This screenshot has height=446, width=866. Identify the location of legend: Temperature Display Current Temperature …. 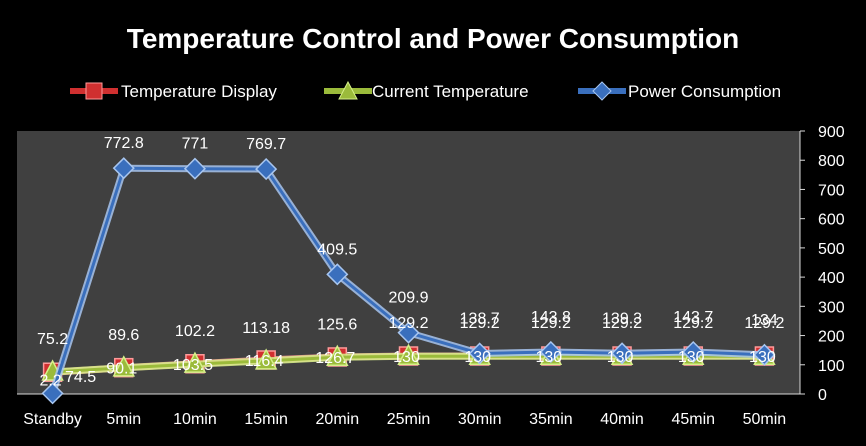
(425, 90).